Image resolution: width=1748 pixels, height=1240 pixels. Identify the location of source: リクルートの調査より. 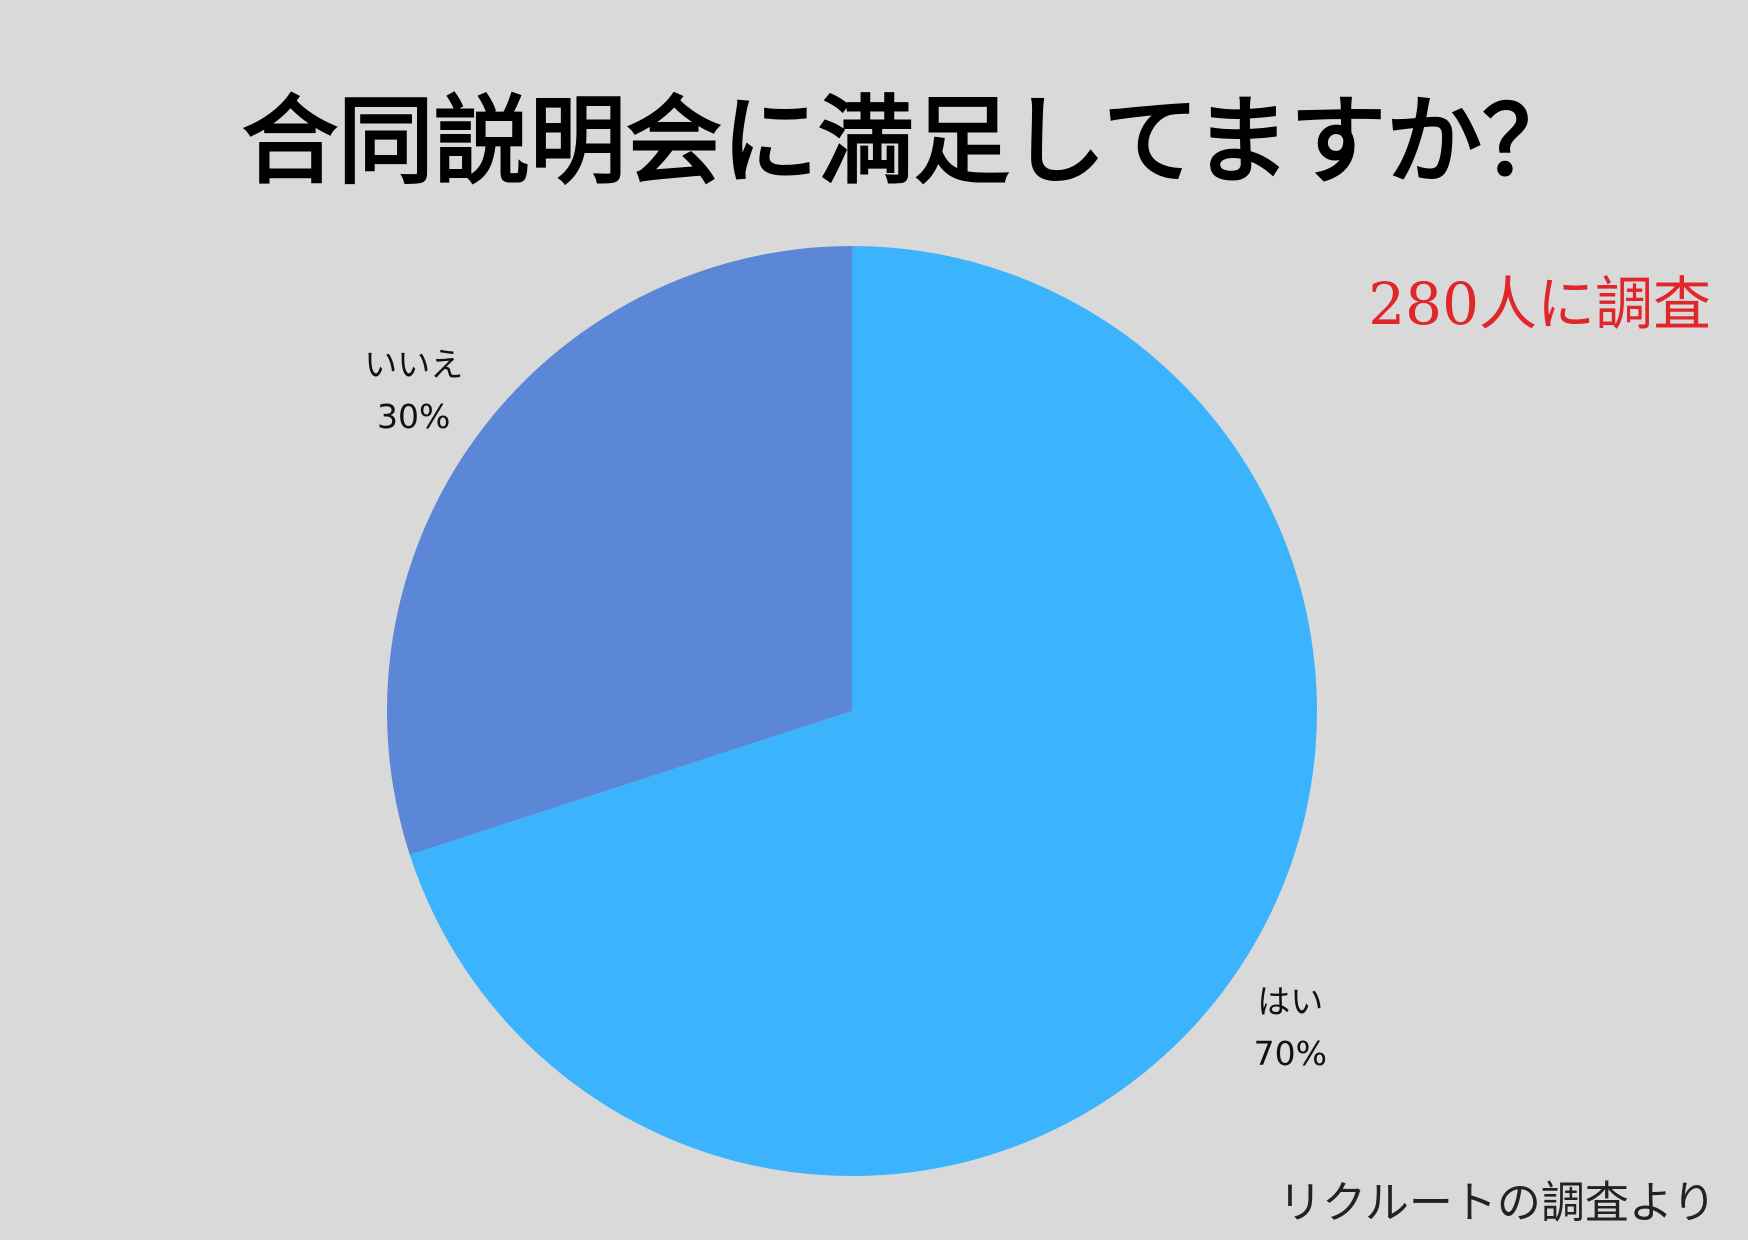
(1497, 1203).